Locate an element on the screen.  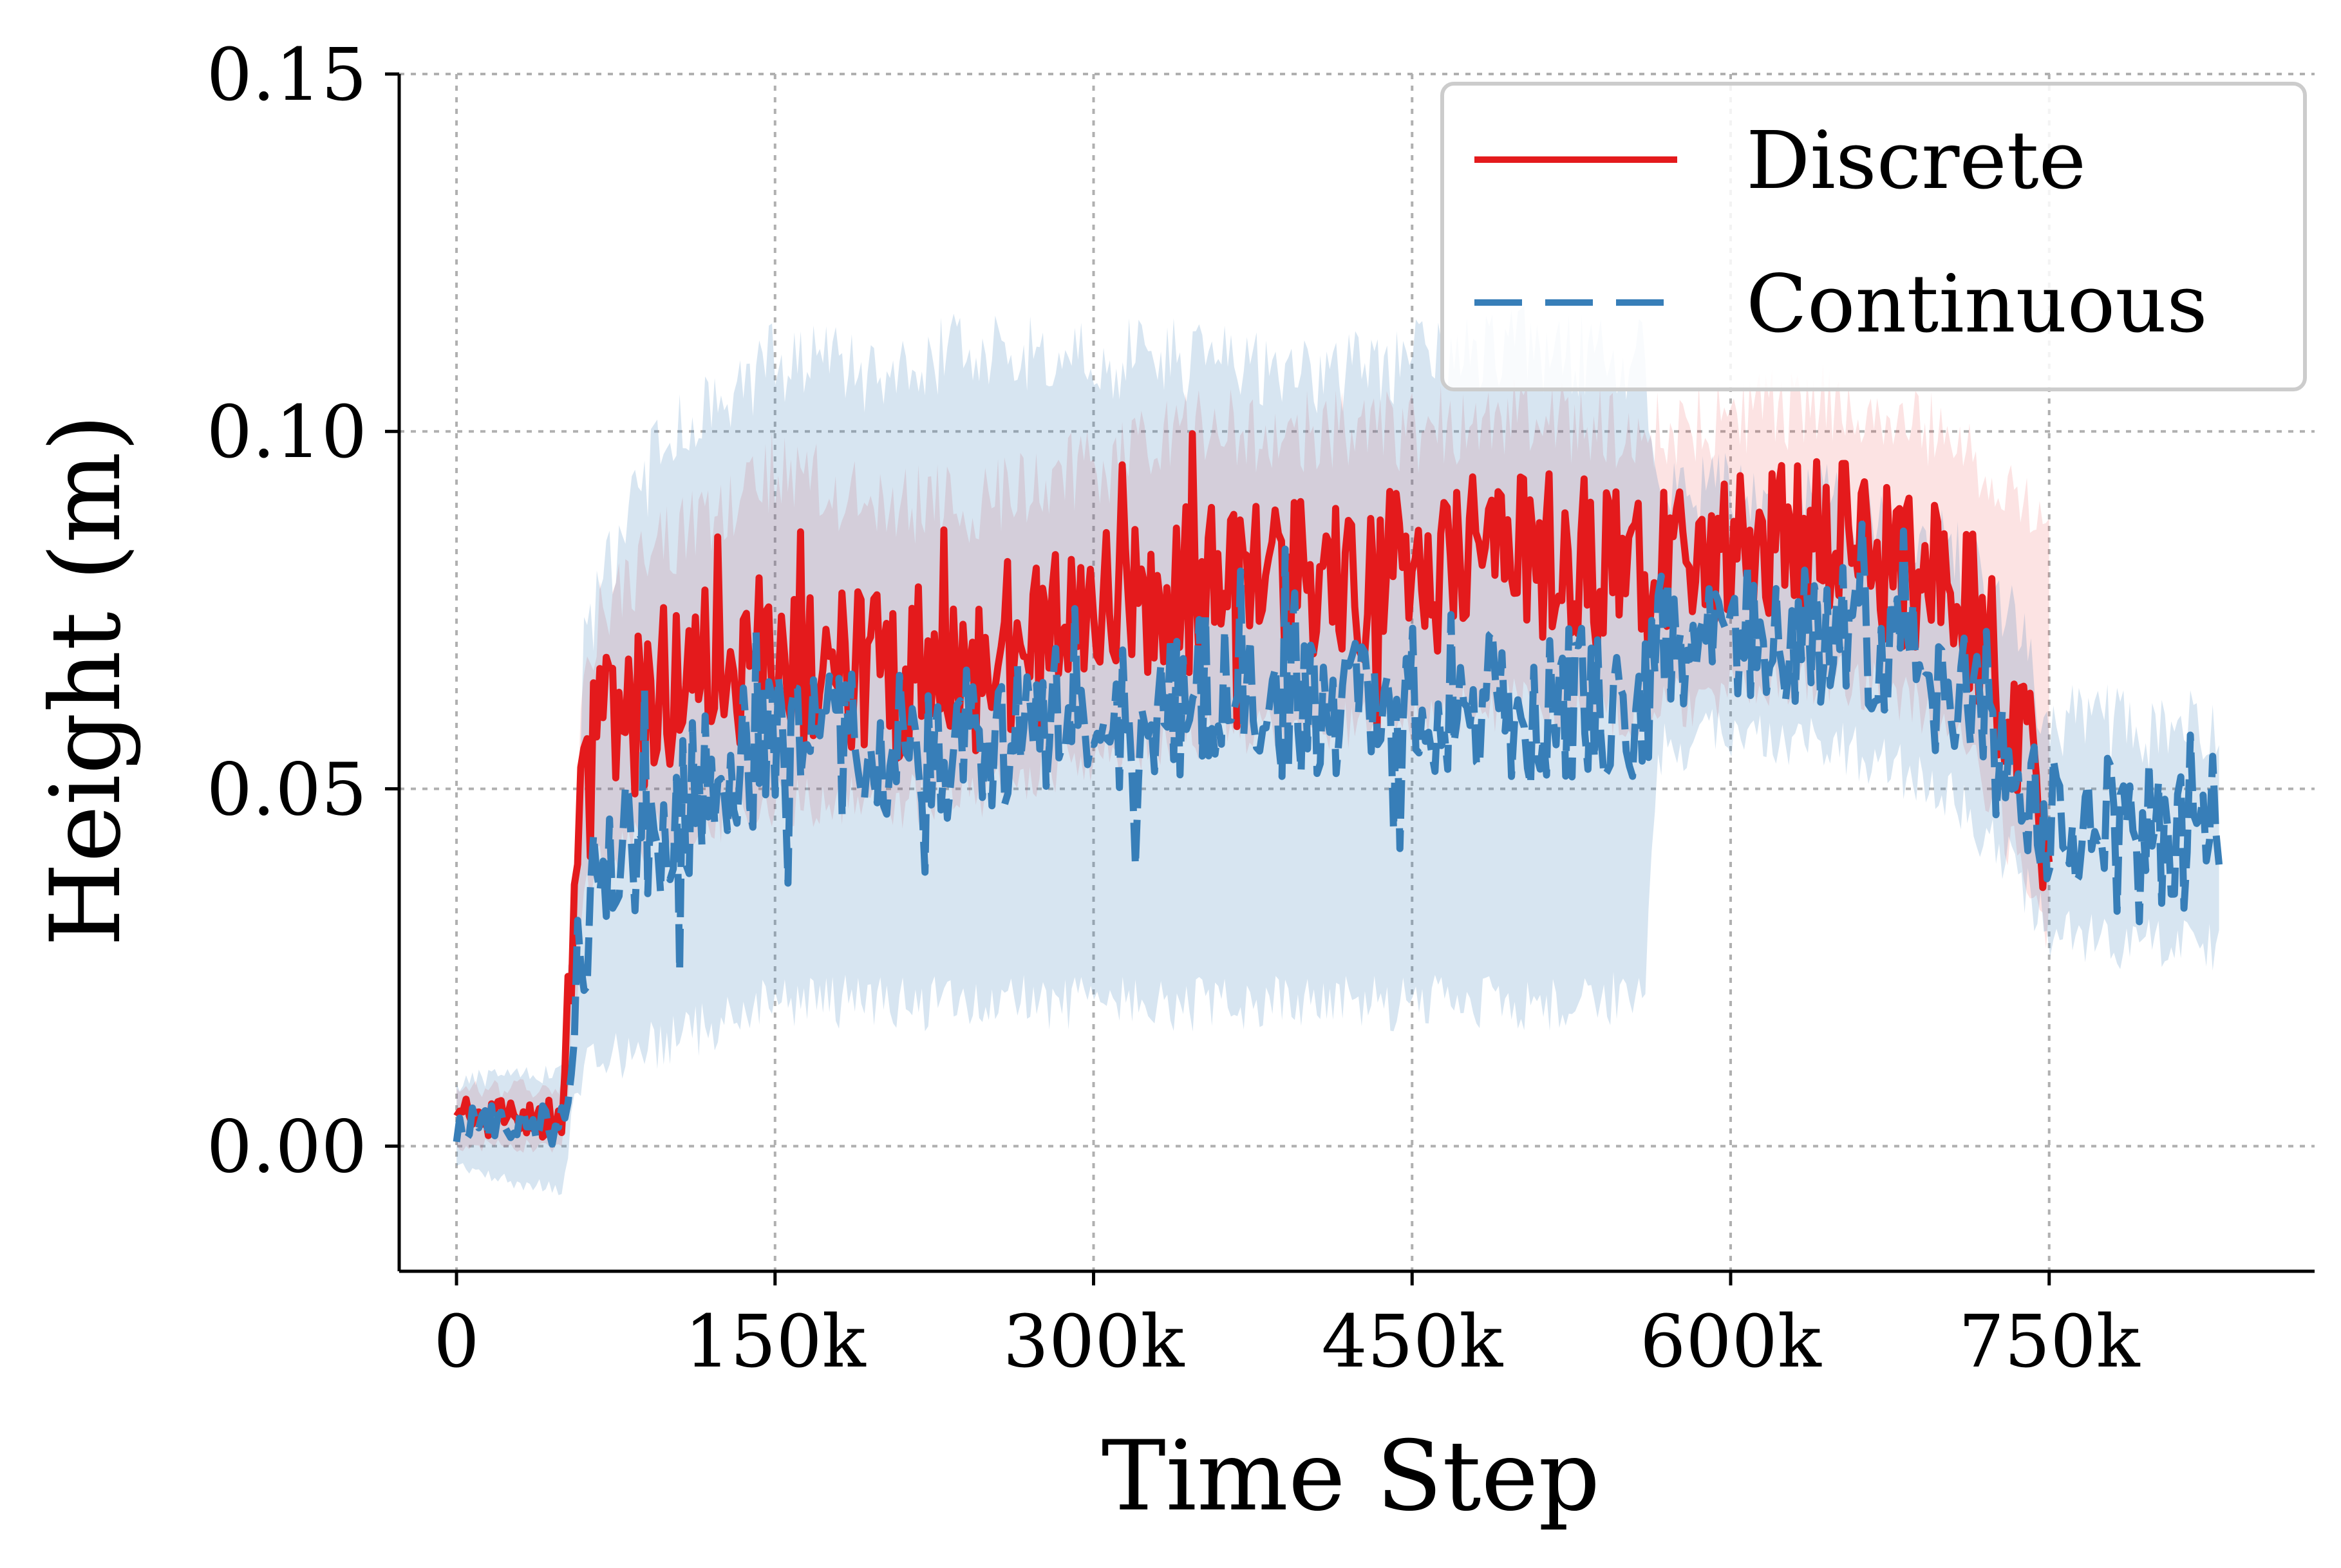
x-tick-label: 450k is located at coordinates (1412, 1342).